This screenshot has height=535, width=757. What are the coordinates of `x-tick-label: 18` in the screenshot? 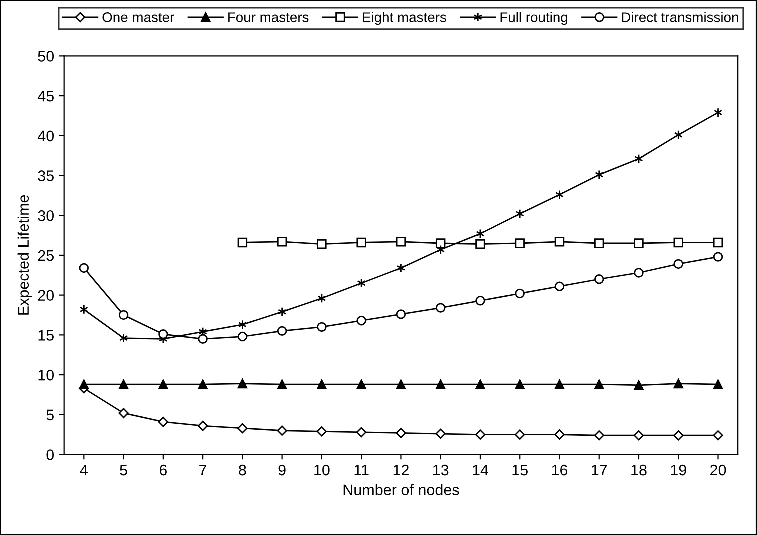 It's located at (639, 470).